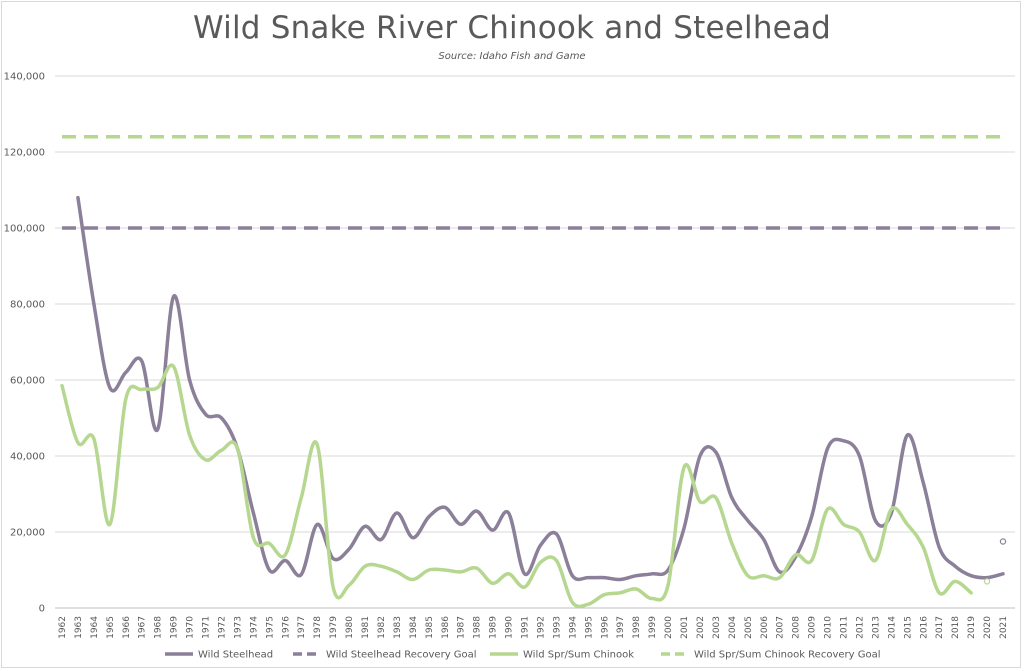 Image resolution: width=1024 pixels, height=671 pixels. I want to click on x-tick-label: 1974, so click(254, 627).